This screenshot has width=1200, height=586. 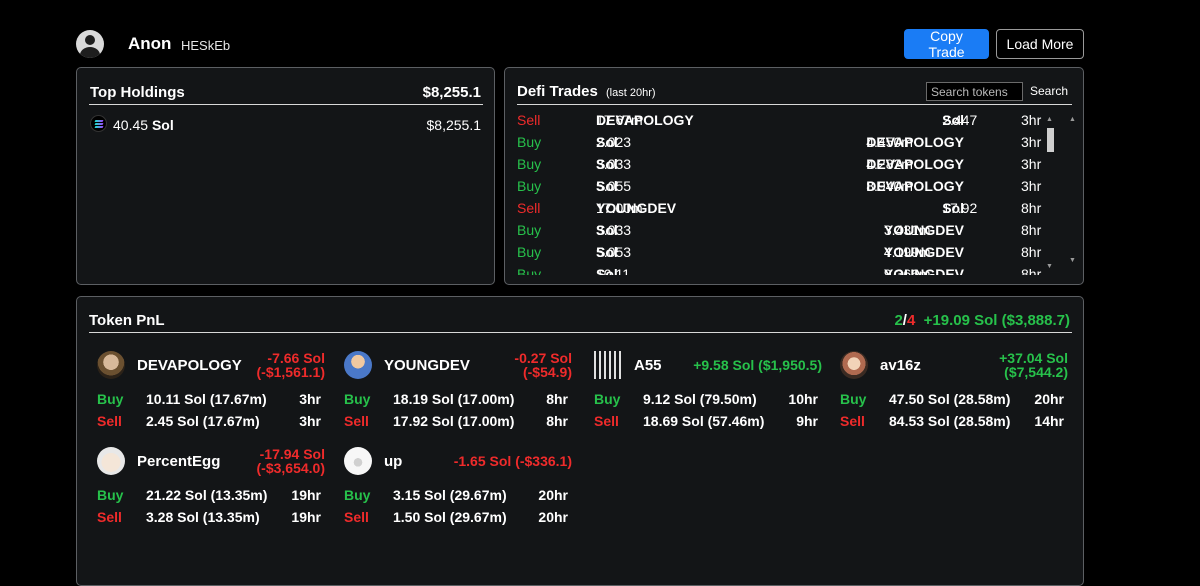 What do you see at coordinates (645, 120) in the screenshot?
I see `trade-in: 17.67m DEVAPOLOGY` at bounding box center [645, 120].